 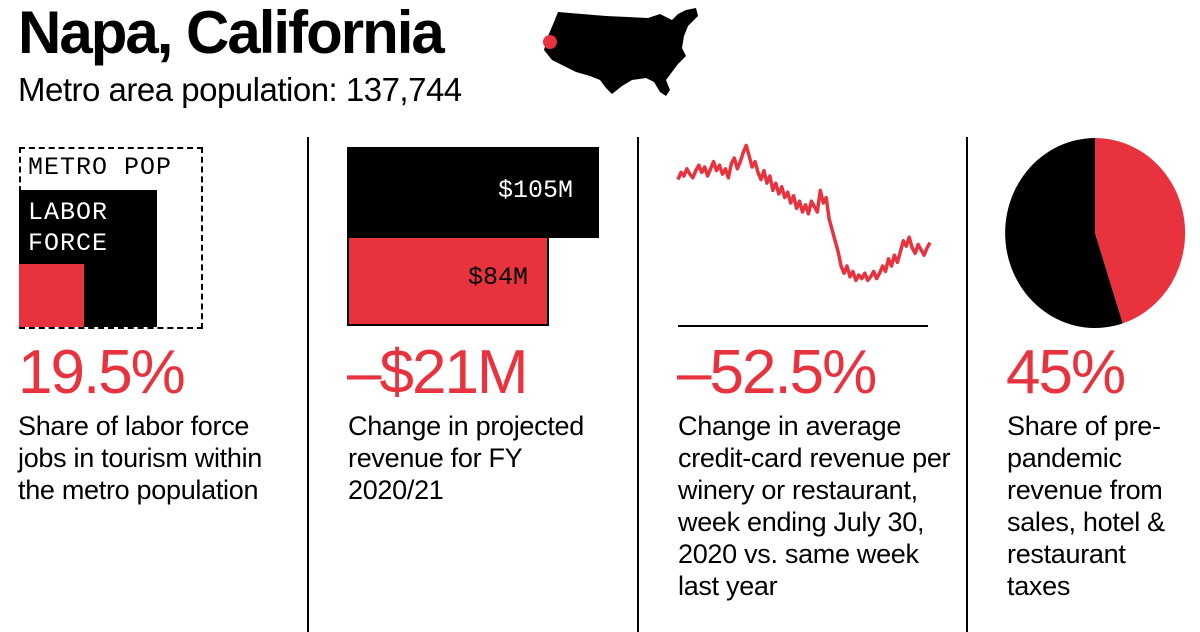 What do you see at coordinates (1066, 372) in the screenshot?
I see `stat-value-tax-share: 45%` at bounding box center [1066, 372].